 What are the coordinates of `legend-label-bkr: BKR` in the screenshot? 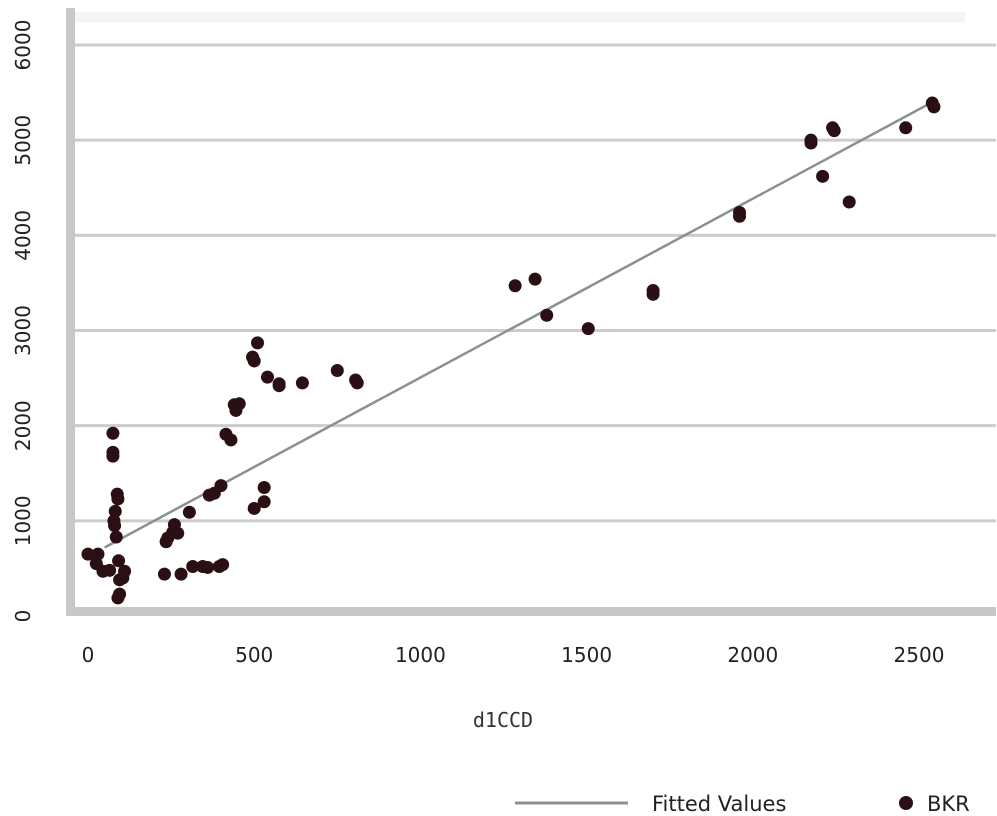 It's located at (948, 804).